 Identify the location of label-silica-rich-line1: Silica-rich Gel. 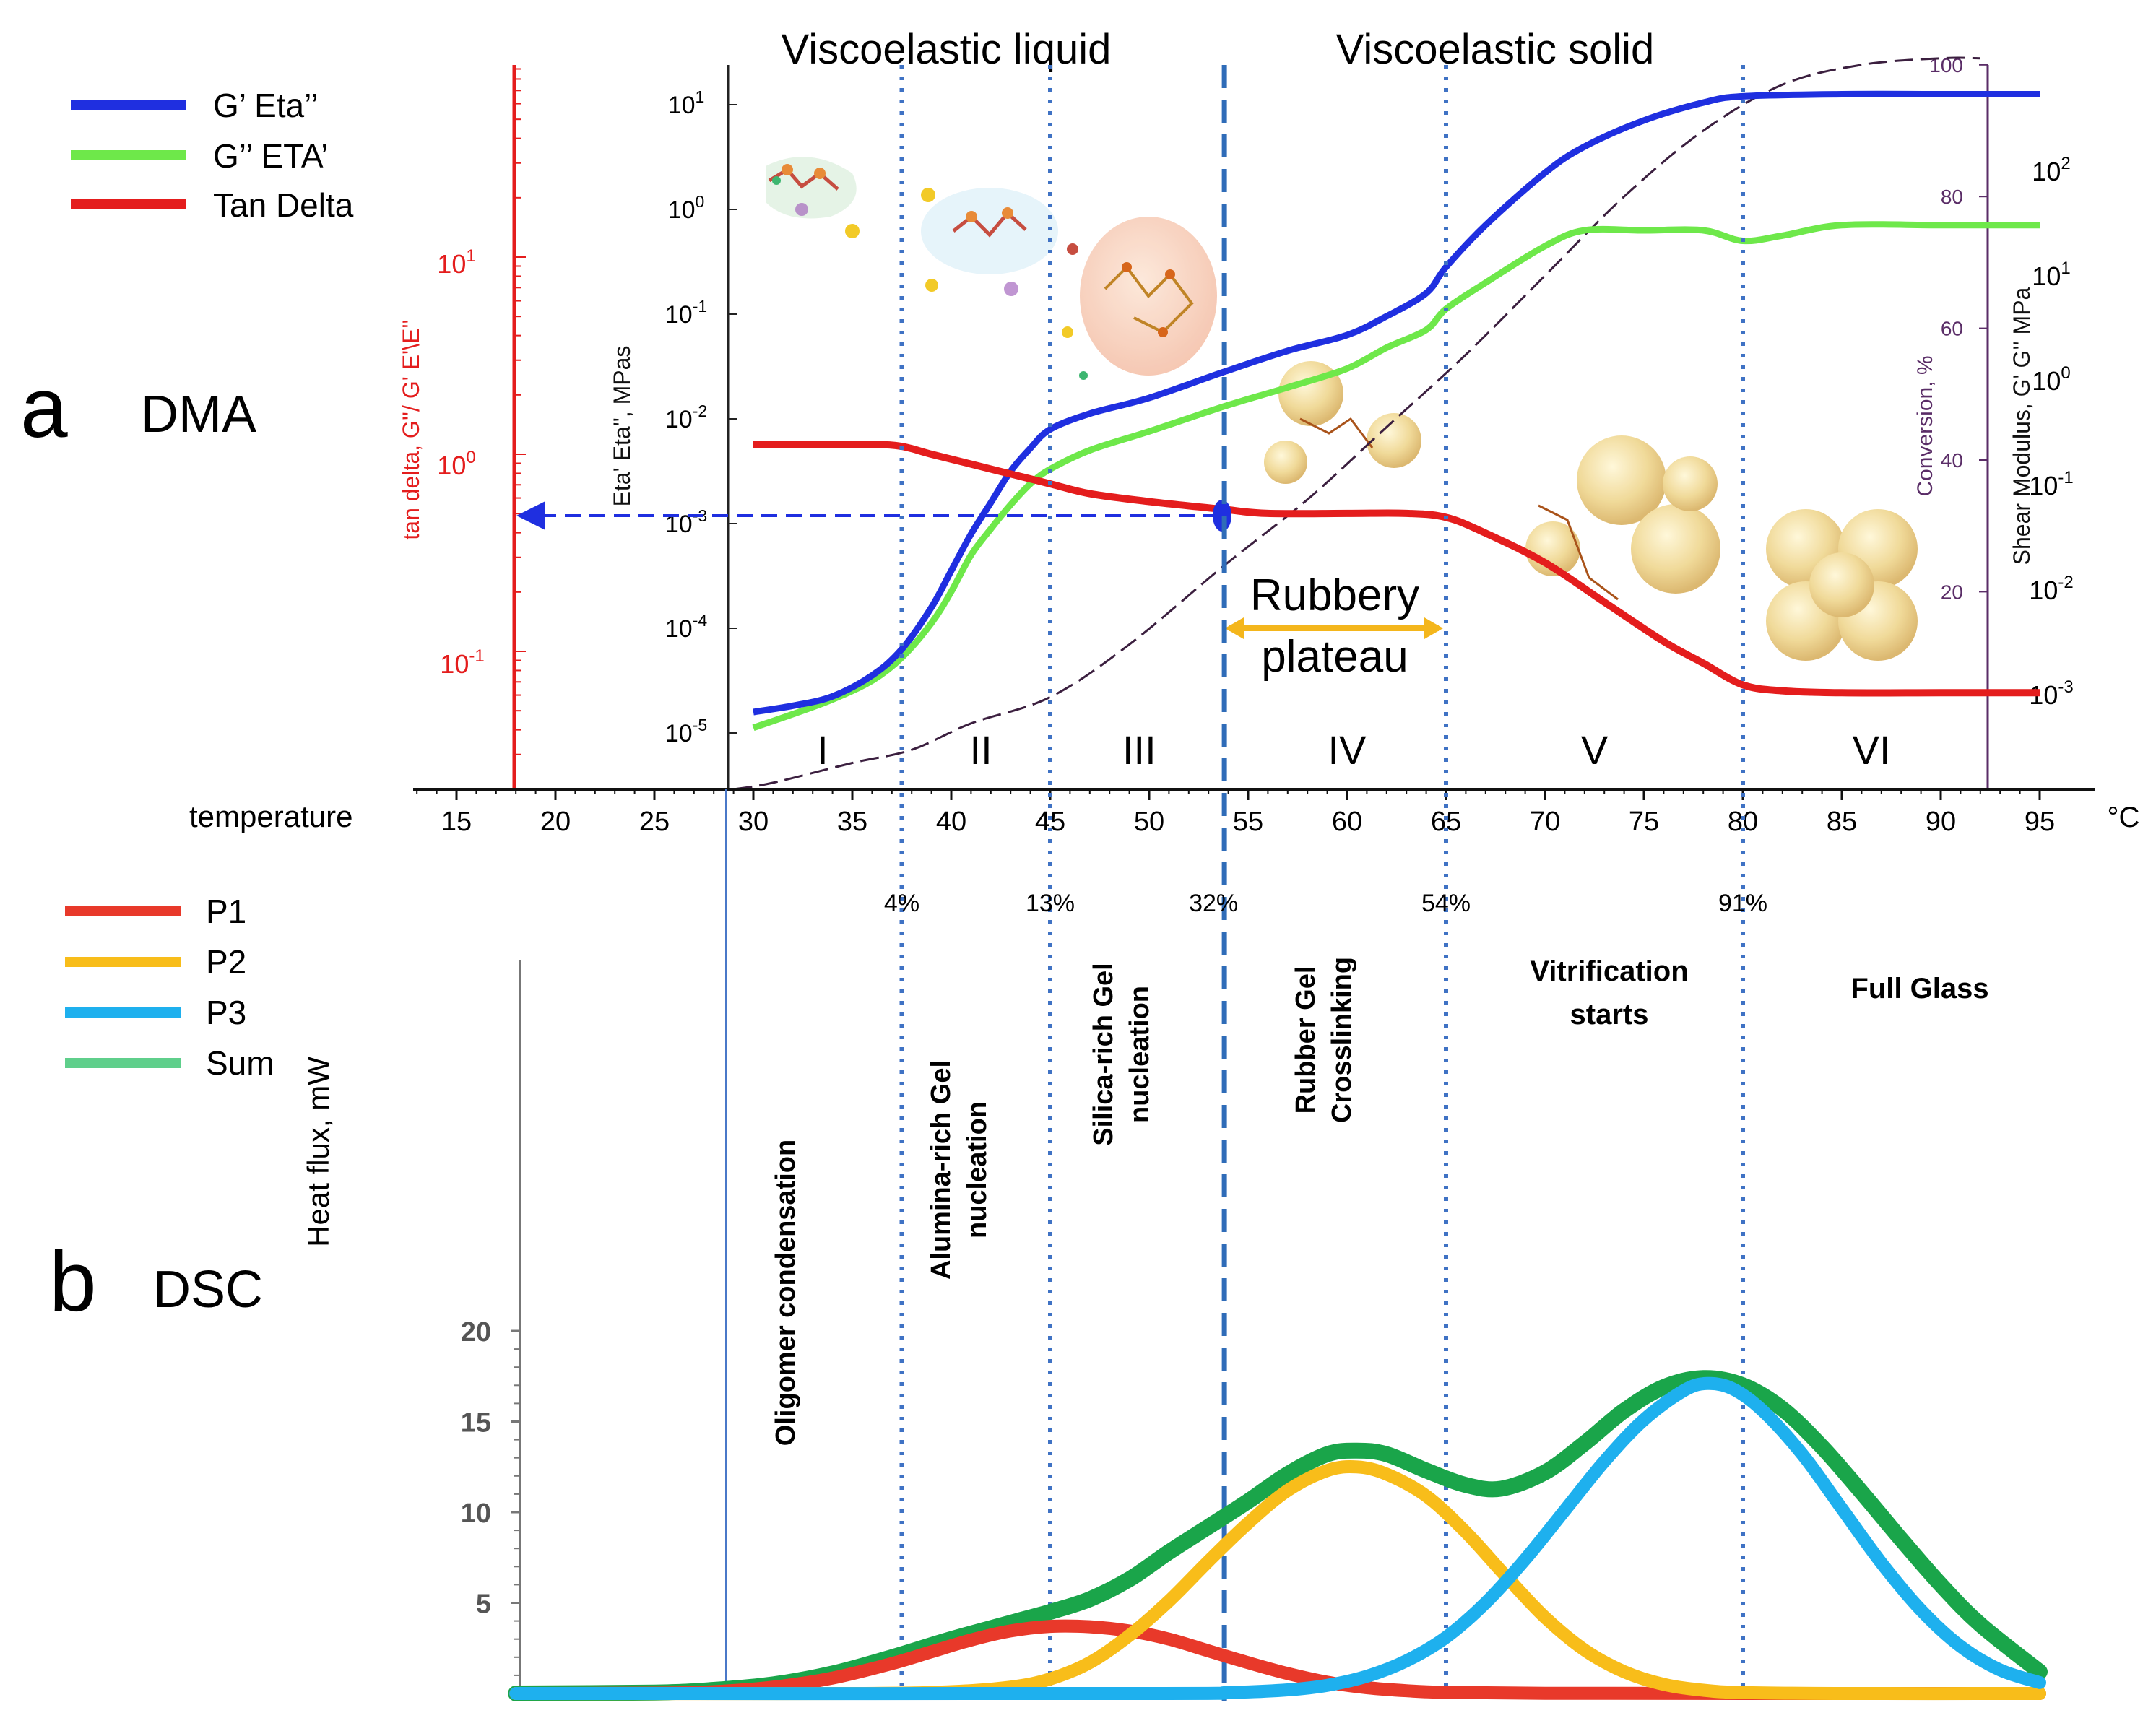
(1103, 1054).